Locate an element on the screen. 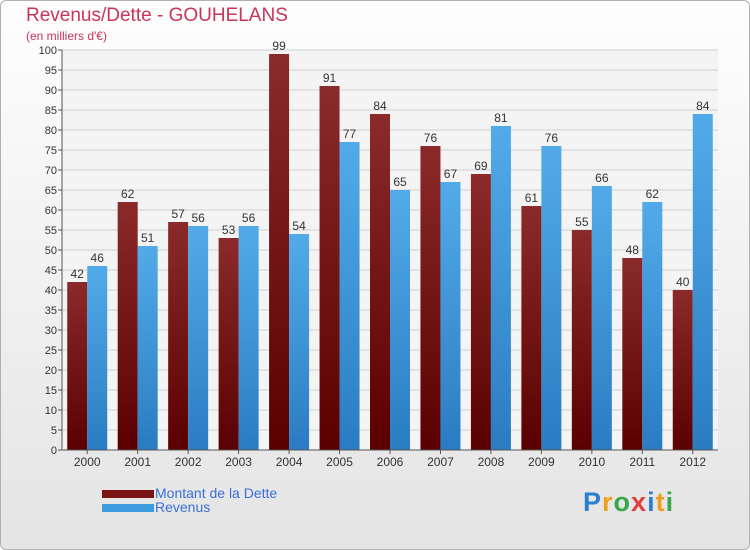  x-tick-label: 2003 is located at coordinates (238, 462).